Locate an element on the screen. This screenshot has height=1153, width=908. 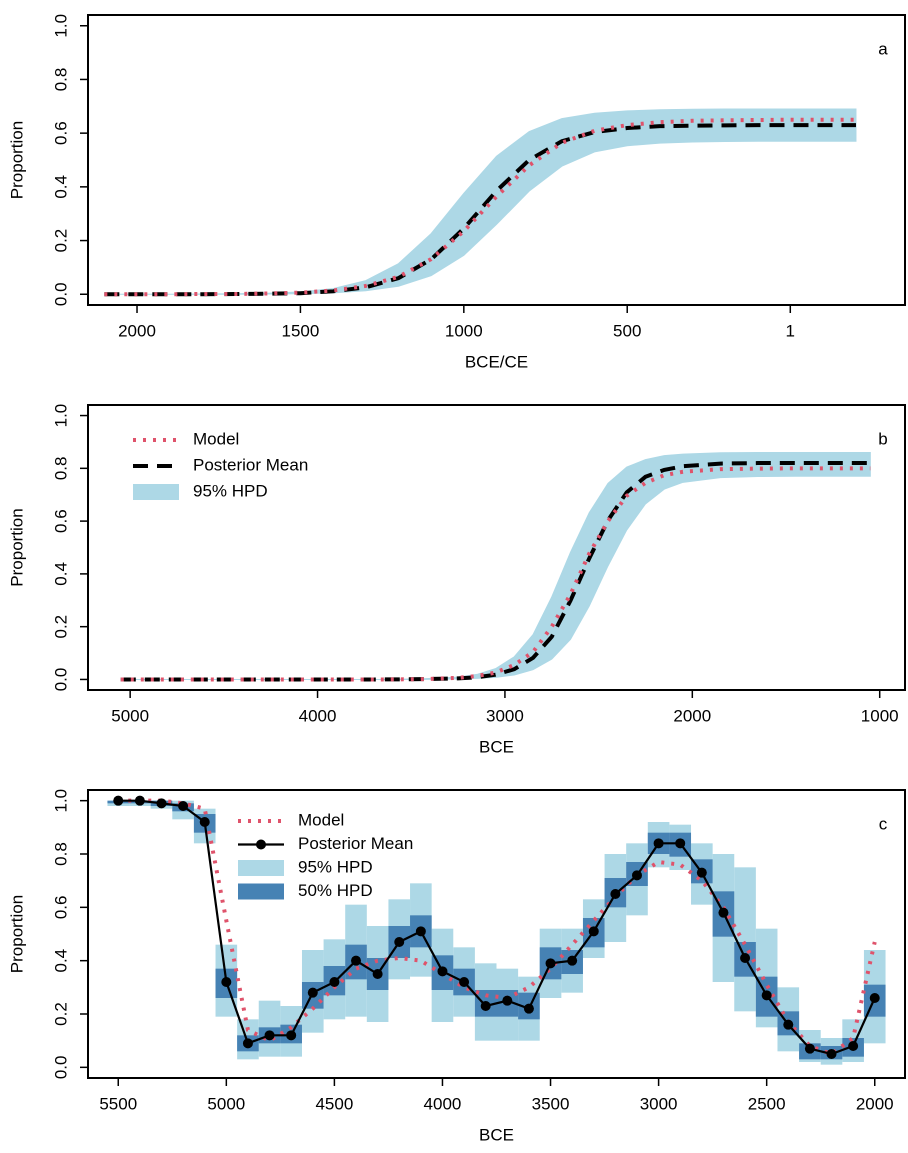
hpd-bar is located at coordinates (745, 939).